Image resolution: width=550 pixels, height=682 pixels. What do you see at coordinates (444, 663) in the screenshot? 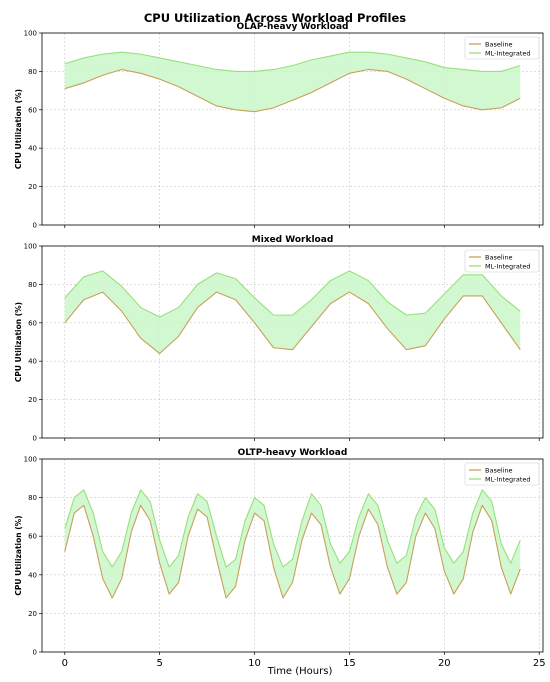
I see `x-tick-label: 20` at bounding box center [444, 663].